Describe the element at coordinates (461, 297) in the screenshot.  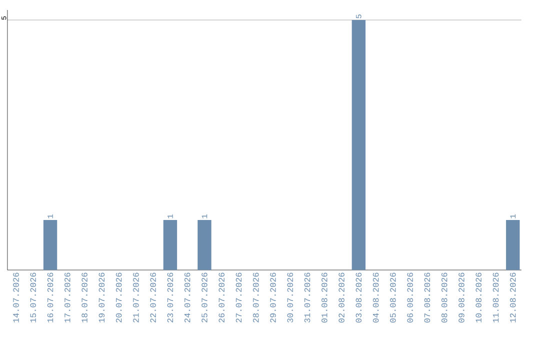
I see `x-tick-label: 09.08.2026` at that location.